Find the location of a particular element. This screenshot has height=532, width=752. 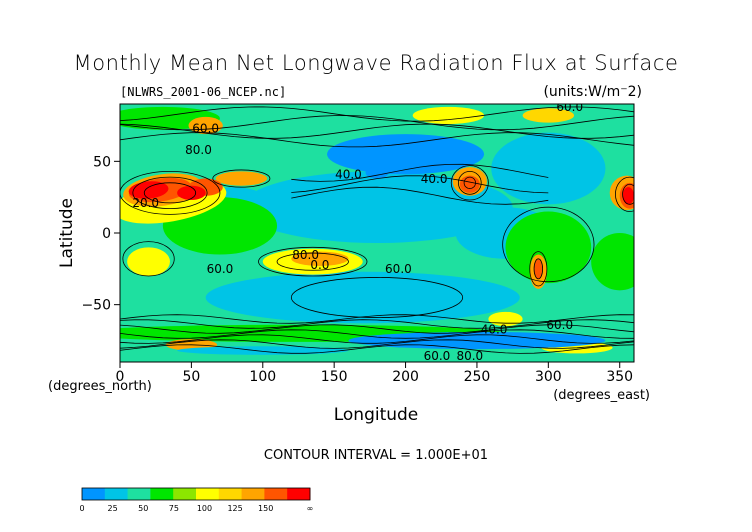

colorbar-tick-label-3: 75 is located at coordinates (174, 508).